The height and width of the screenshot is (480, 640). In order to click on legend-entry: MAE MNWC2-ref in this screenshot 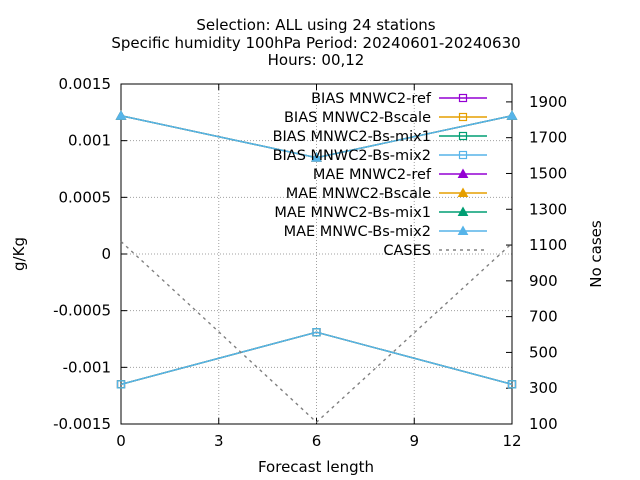, I will do `click(400, 175)`.